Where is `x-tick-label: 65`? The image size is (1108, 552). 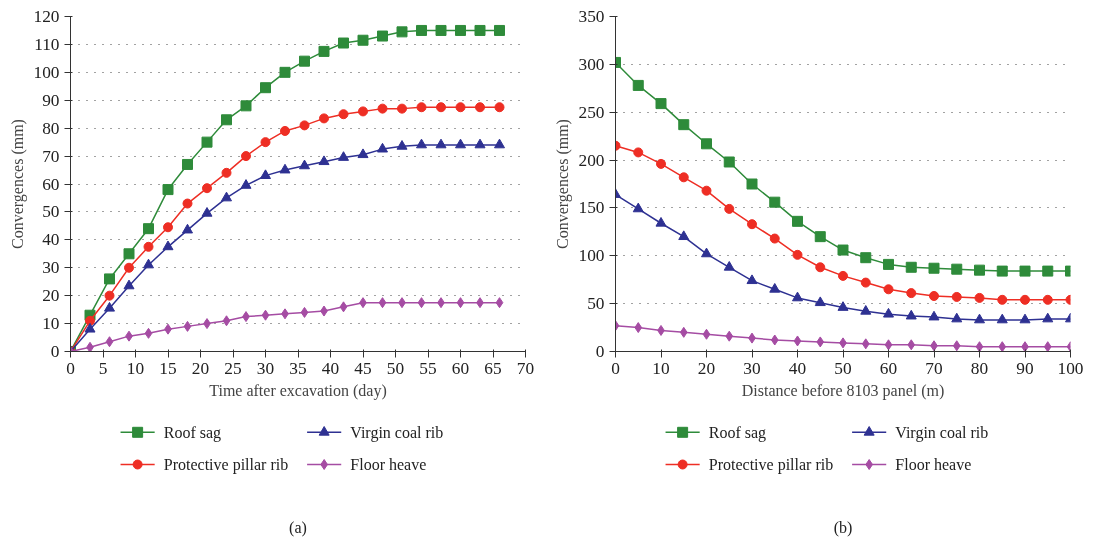
x-tick-label: 65 is located at coordinates (493, 368).